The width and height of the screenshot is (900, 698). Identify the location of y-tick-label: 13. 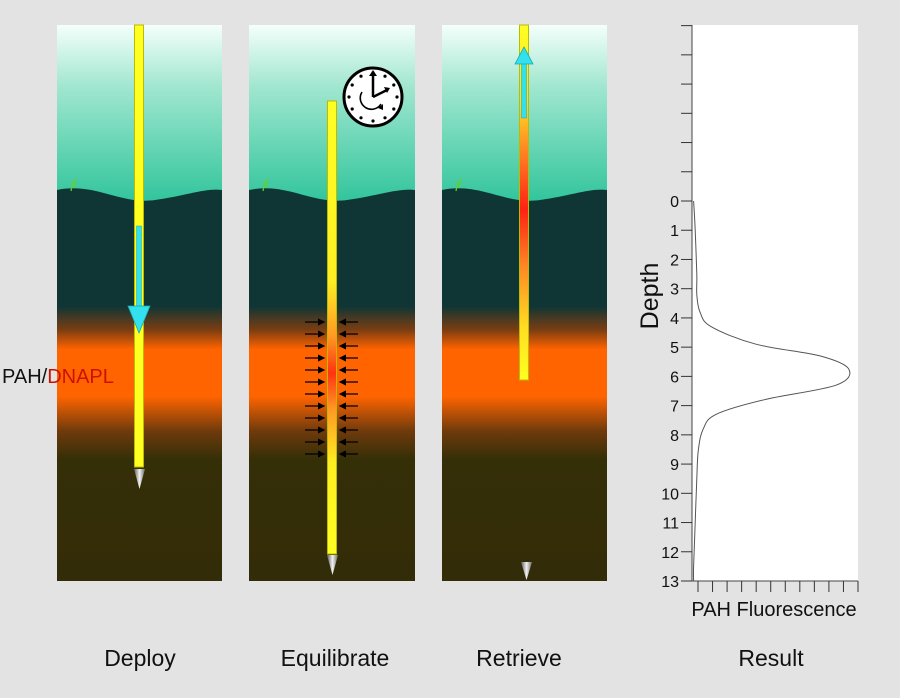
(670, 582).